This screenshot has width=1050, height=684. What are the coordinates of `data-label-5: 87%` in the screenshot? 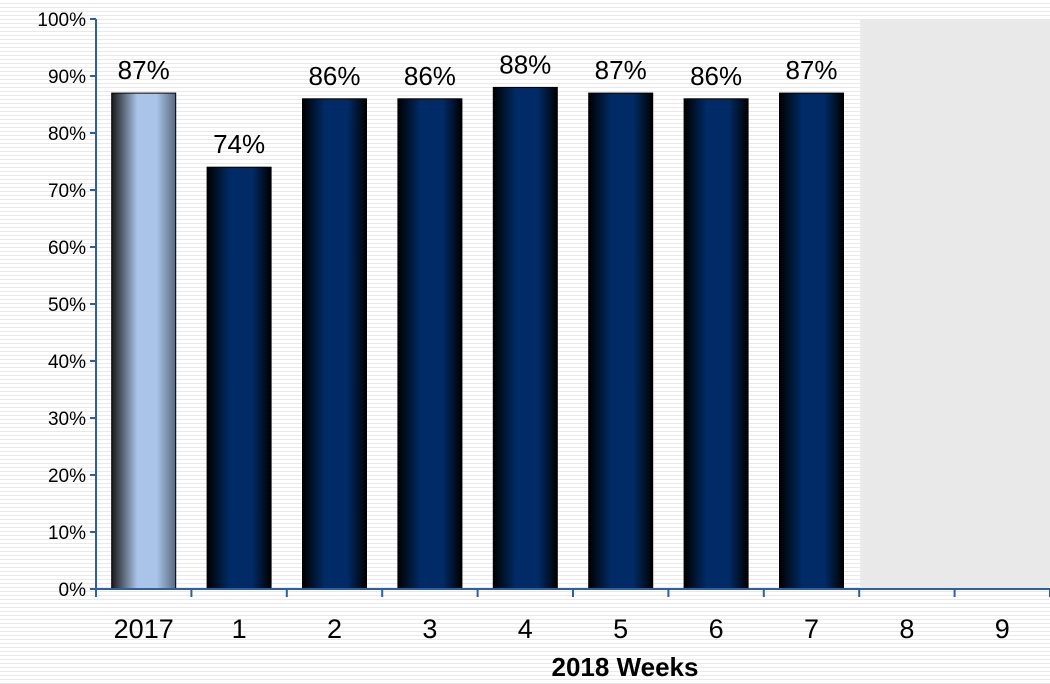 It's located at (621, 70).